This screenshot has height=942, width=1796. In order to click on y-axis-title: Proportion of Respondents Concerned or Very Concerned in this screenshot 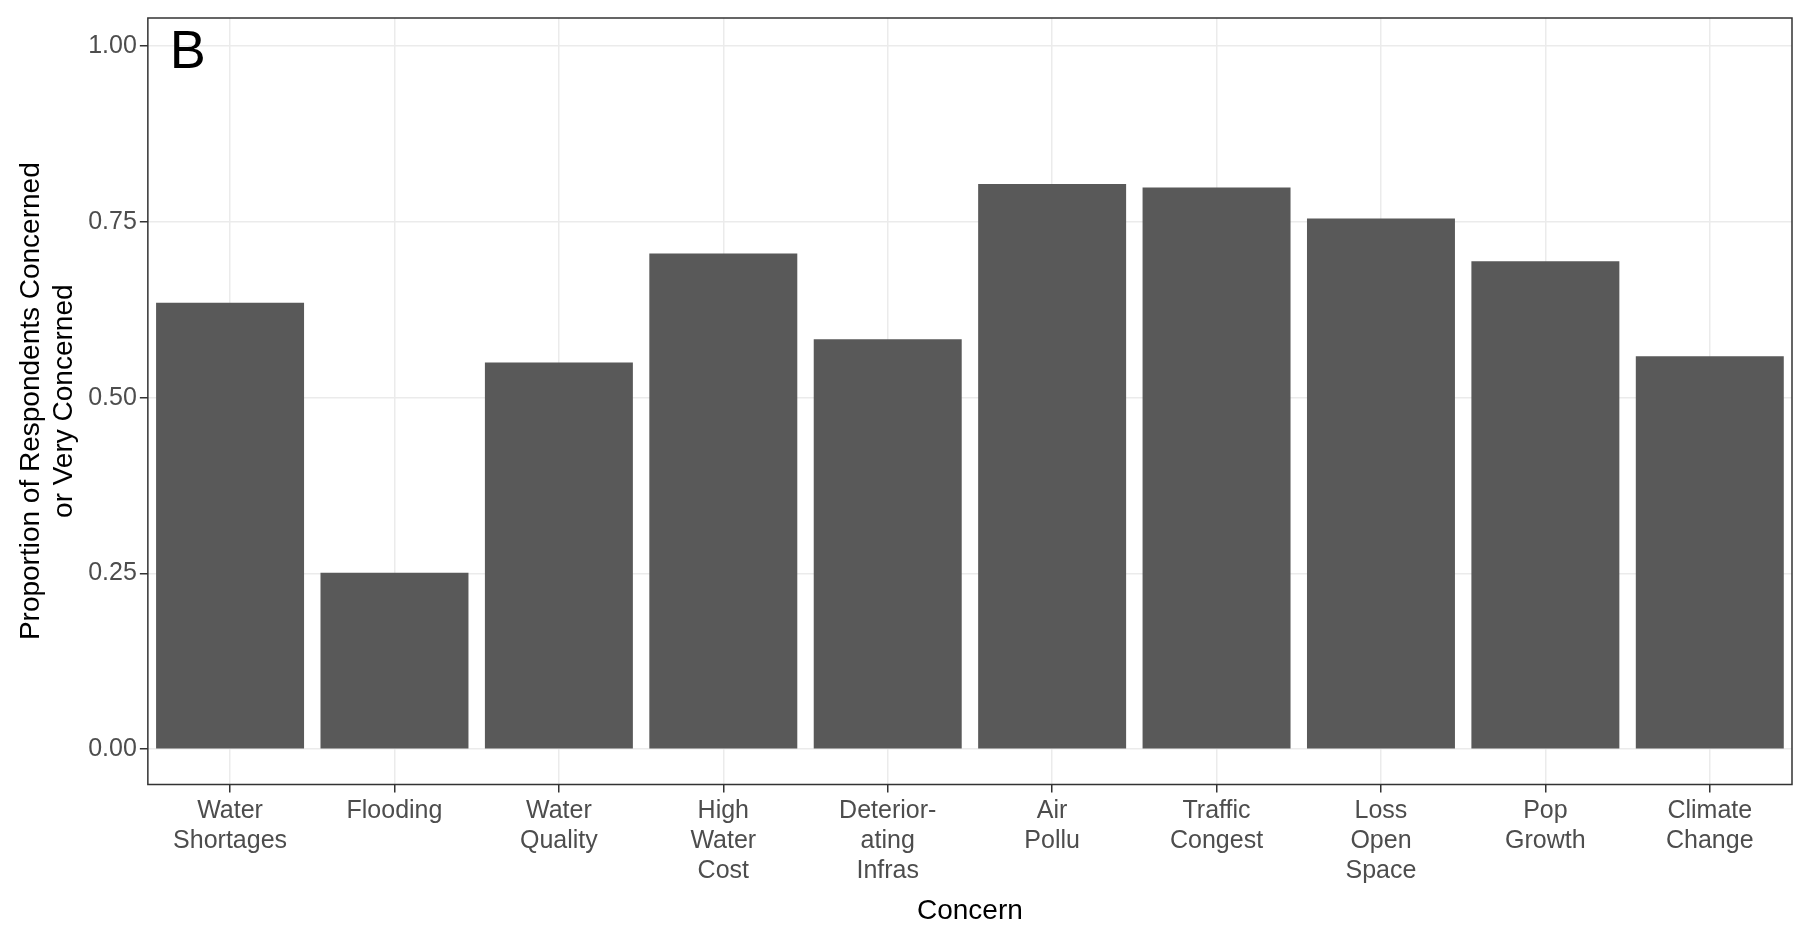, I will do `click(46, 401)`.